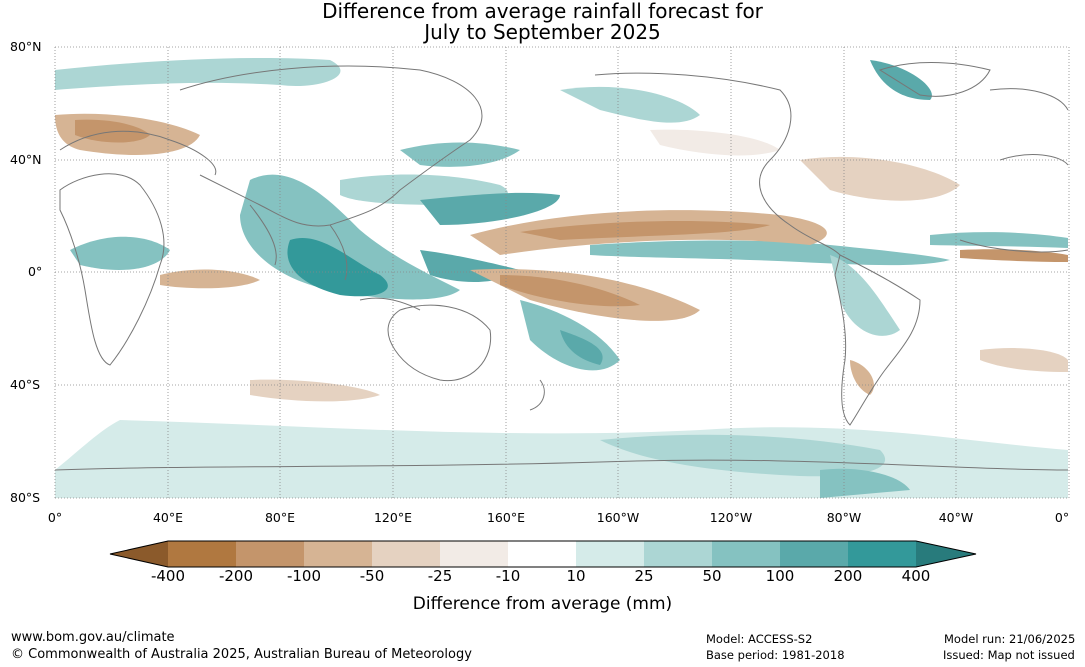 This screenshot has width=1085, height=667. What do you see at coordinates (505, 517) in the screenshot?
I see `lon-label-160e: 160°E` at bounding box center [505, 517].